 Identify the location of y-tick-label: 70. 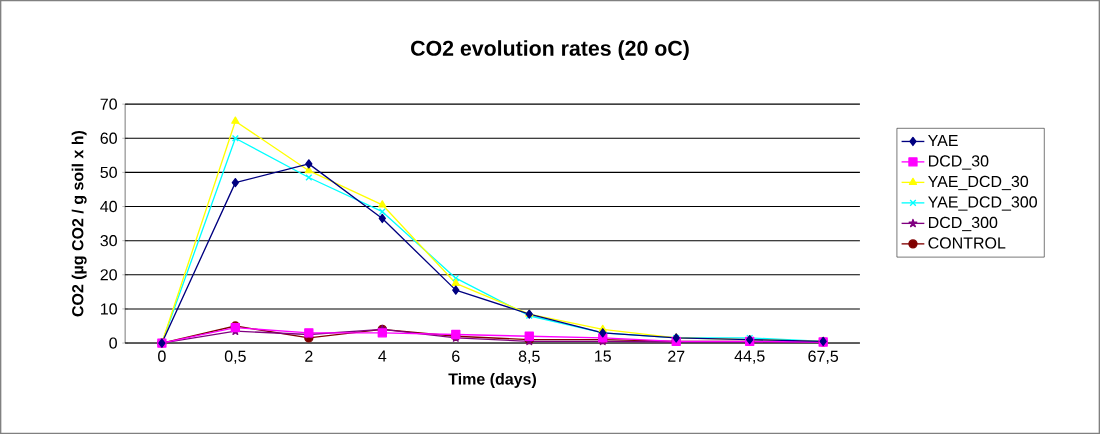
(108, 104).